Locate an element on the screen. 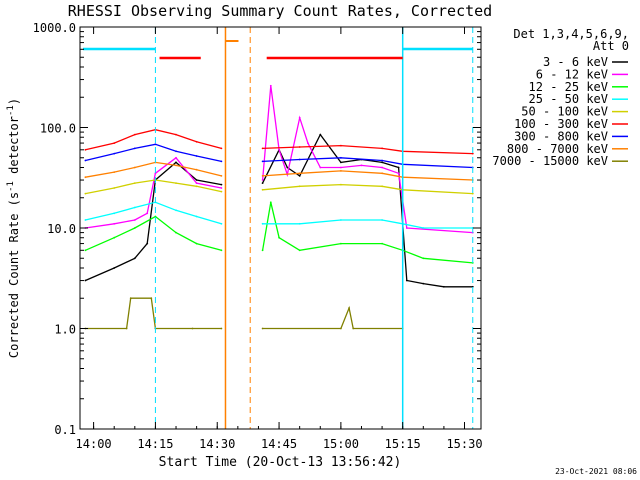 Image resolution: width=640 pixels, height=480 pixels. legend-entry-label: 50 - 100 keV is located at coordinates (564, 112).